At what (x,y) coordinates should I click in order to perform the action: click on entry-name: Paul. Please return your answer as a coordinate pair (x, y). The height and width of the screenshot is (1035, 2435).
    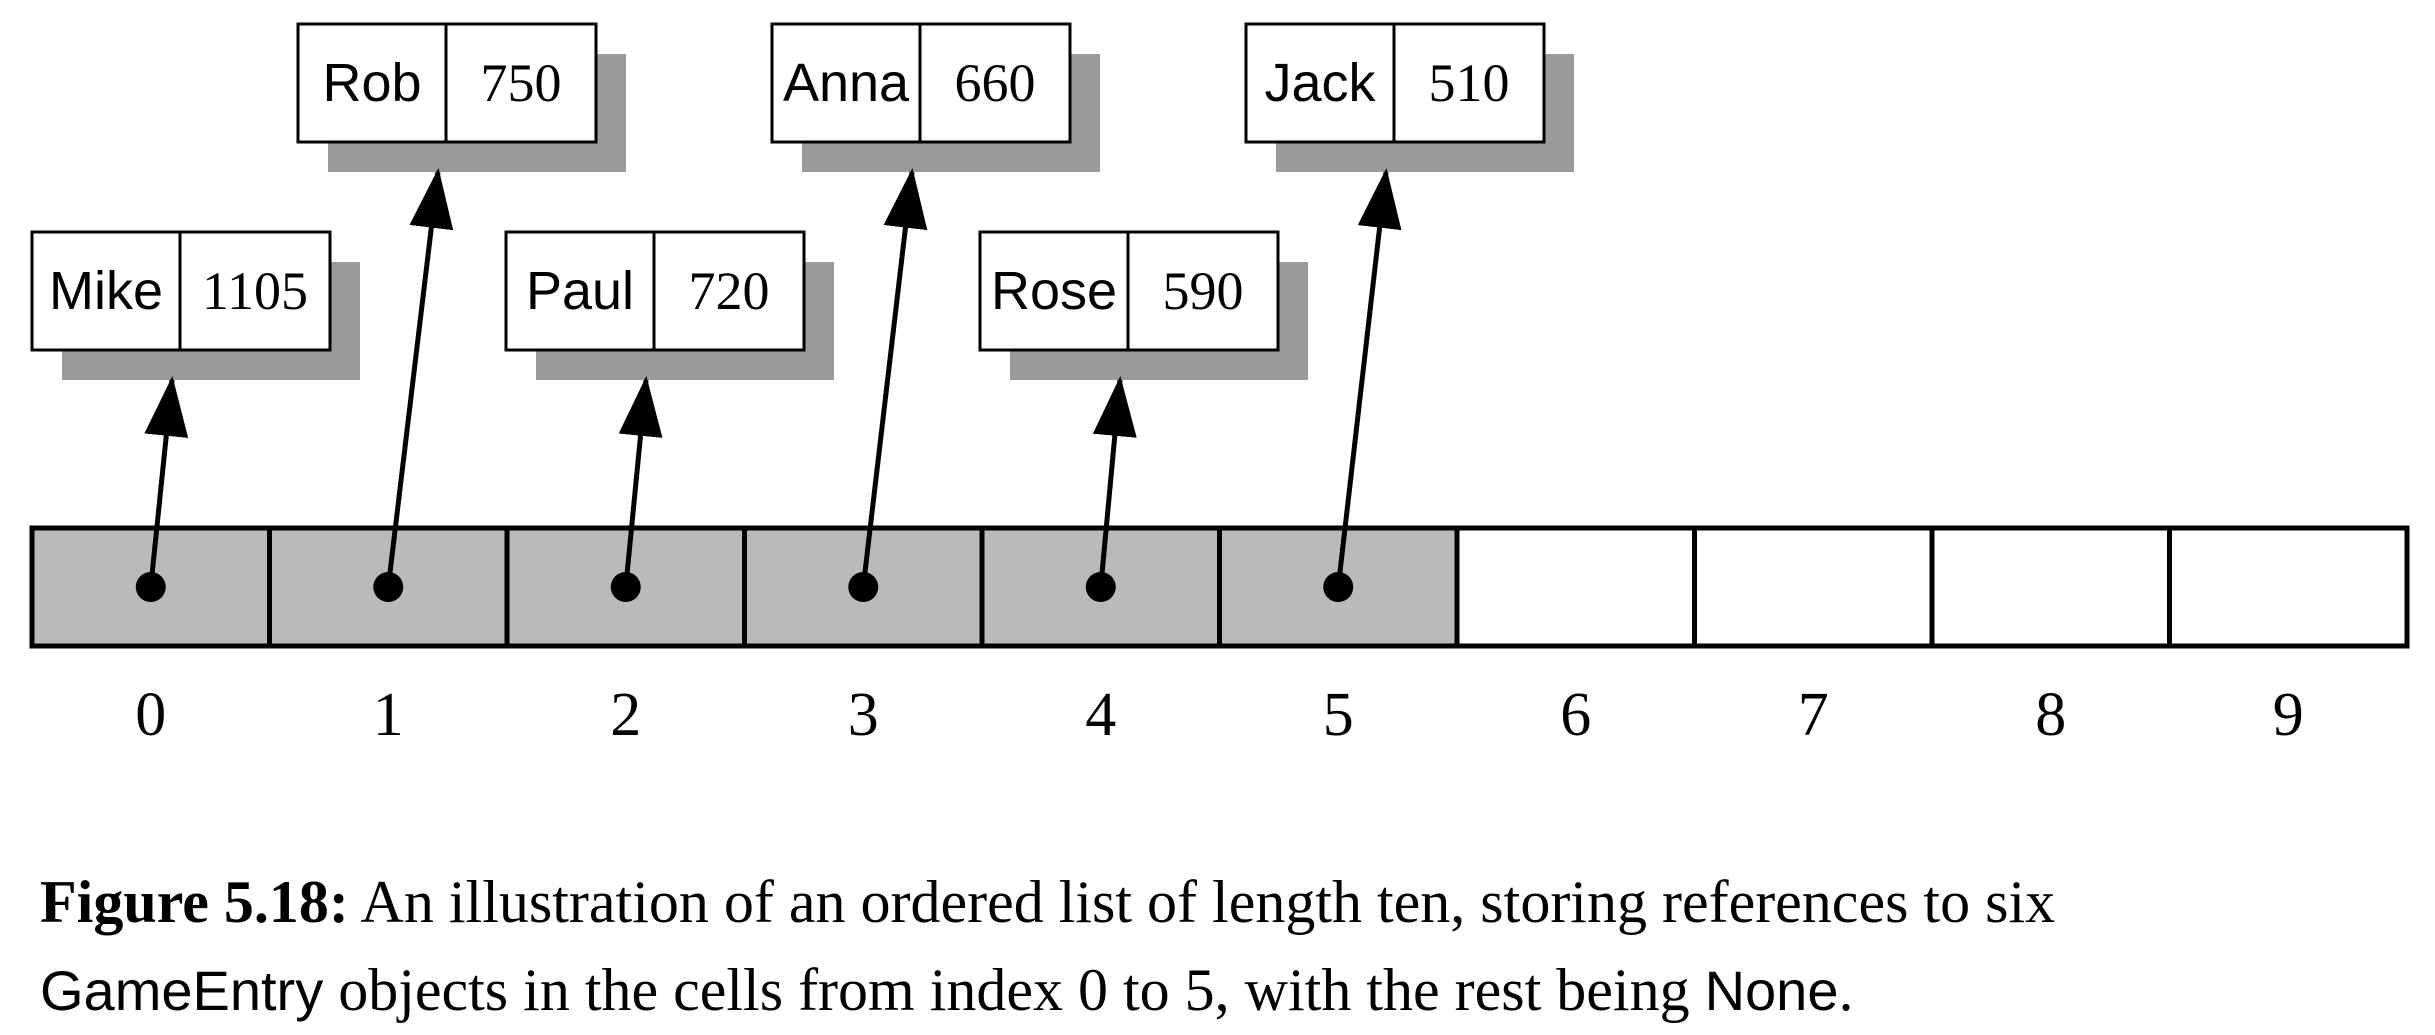
    Looking at the image, I should click on (580, 291).